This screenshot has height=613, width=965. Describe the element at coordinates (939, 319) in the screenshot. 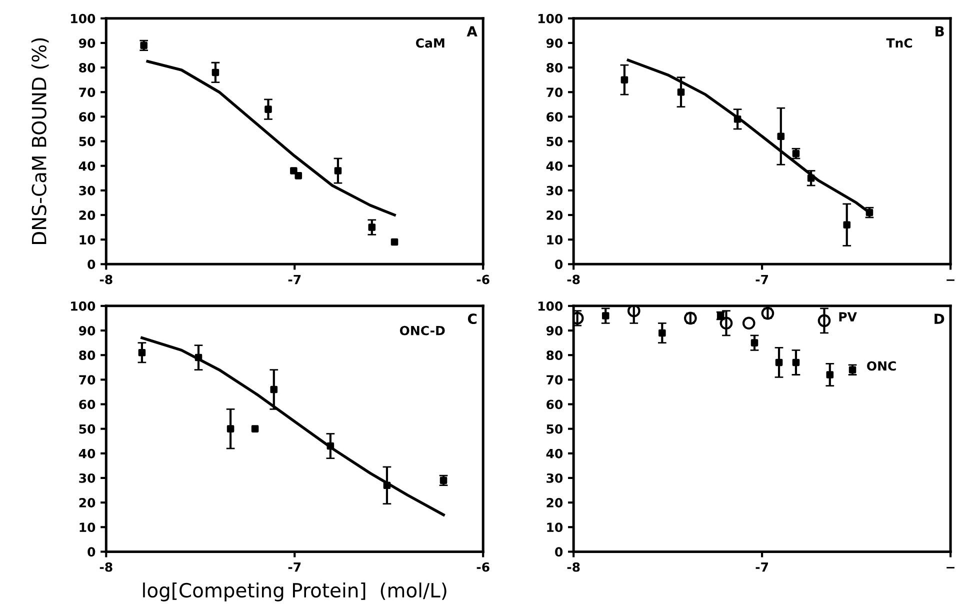

I see `annotation: D` at that location.